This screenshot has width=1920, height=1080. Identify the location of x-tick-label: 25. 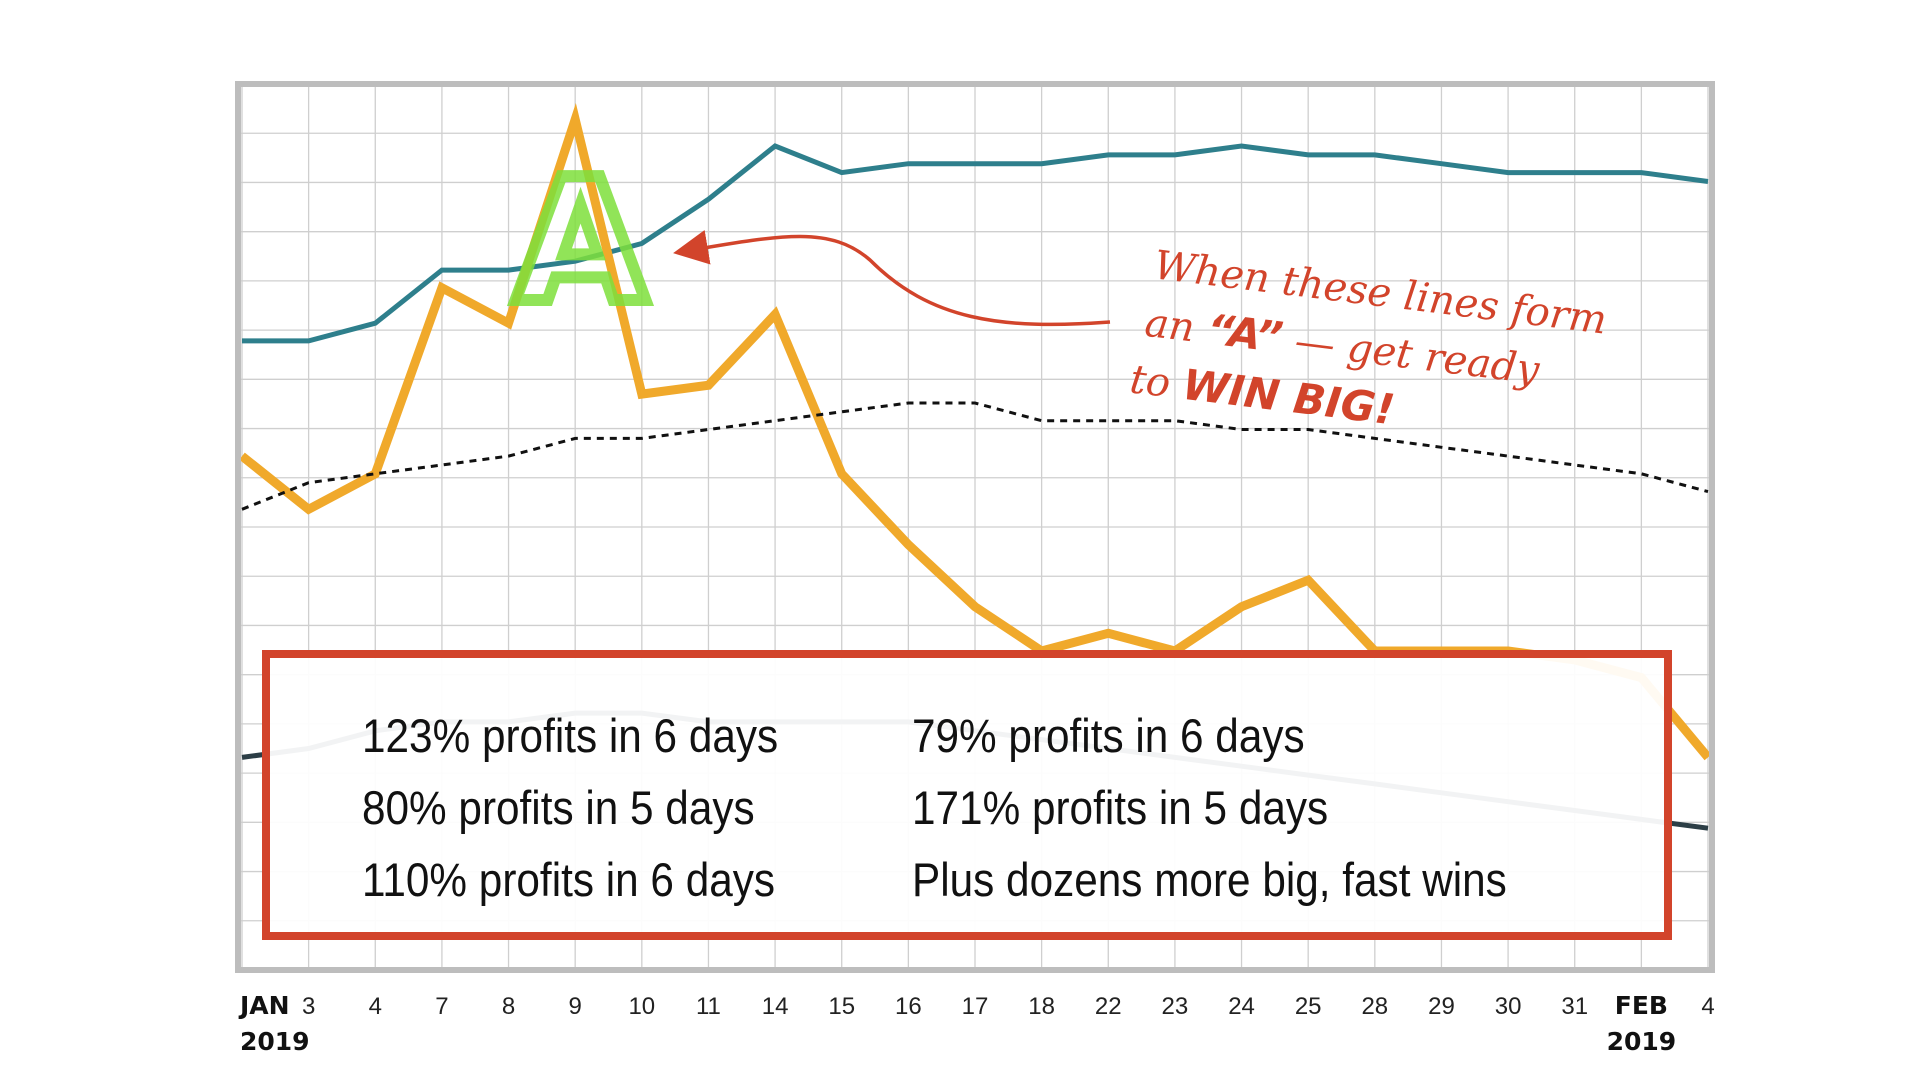
(1308, 1006).